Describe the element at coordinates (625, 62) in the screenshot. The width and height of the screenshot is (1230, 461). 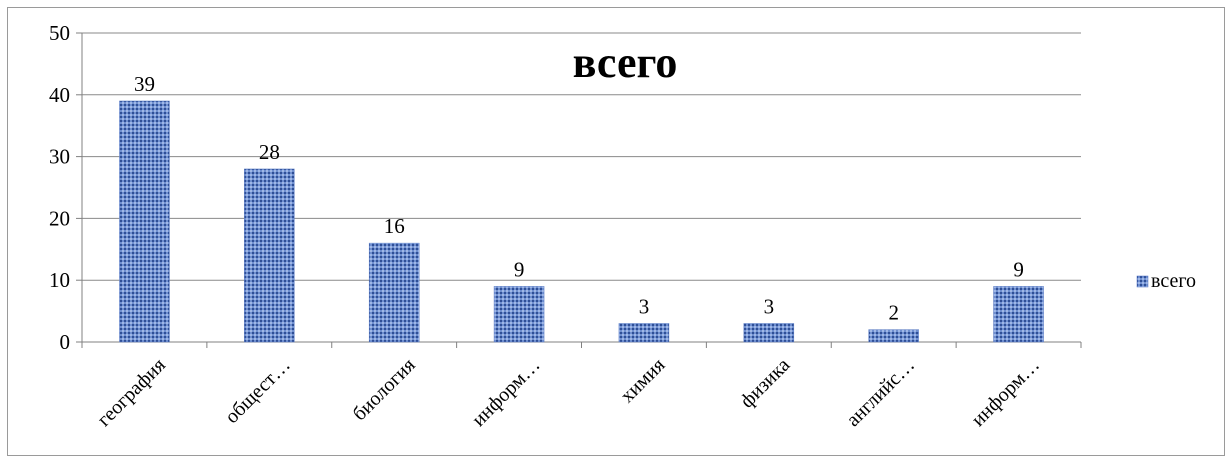
I see `chart-title: всего` at that location.